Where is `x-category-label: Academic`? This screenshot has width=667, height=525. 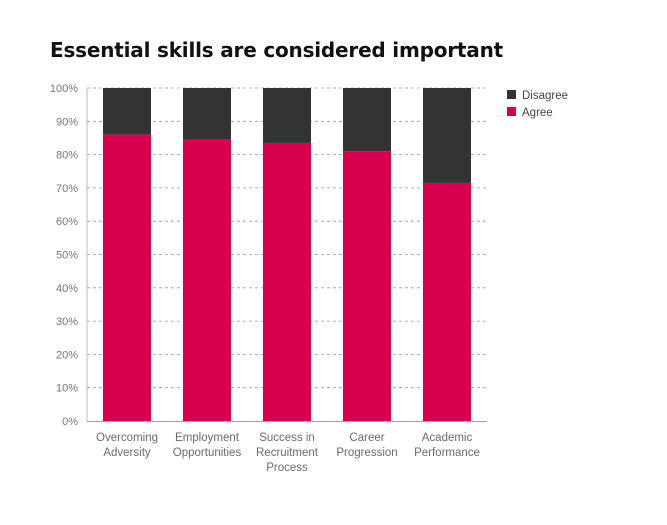
x-category-label: Academic is located at coordinates (447, 438).